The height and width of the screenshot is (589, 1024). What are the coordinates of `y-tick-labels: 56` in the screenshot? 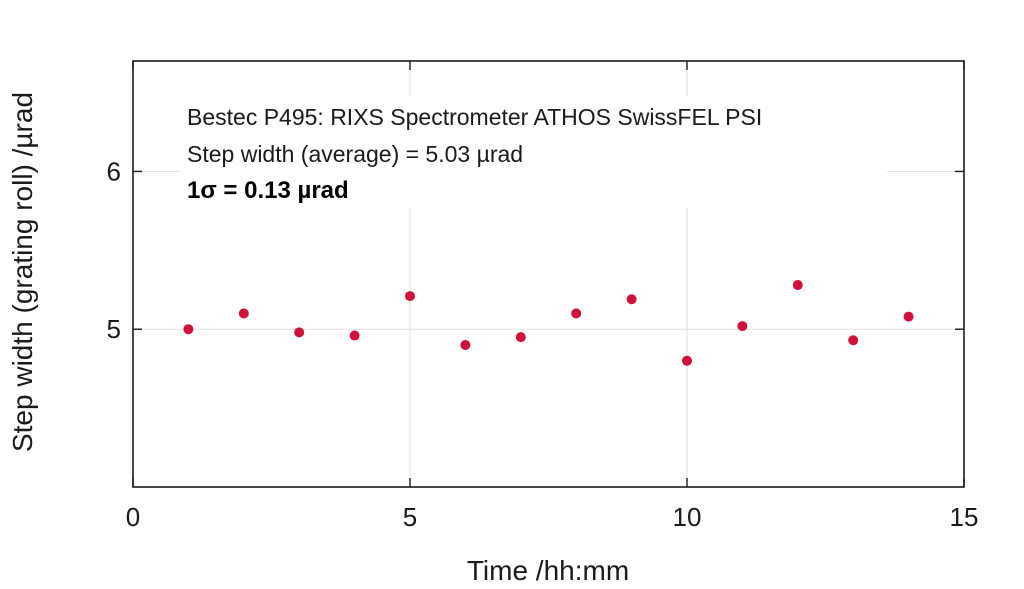 It's located at (114, 250).